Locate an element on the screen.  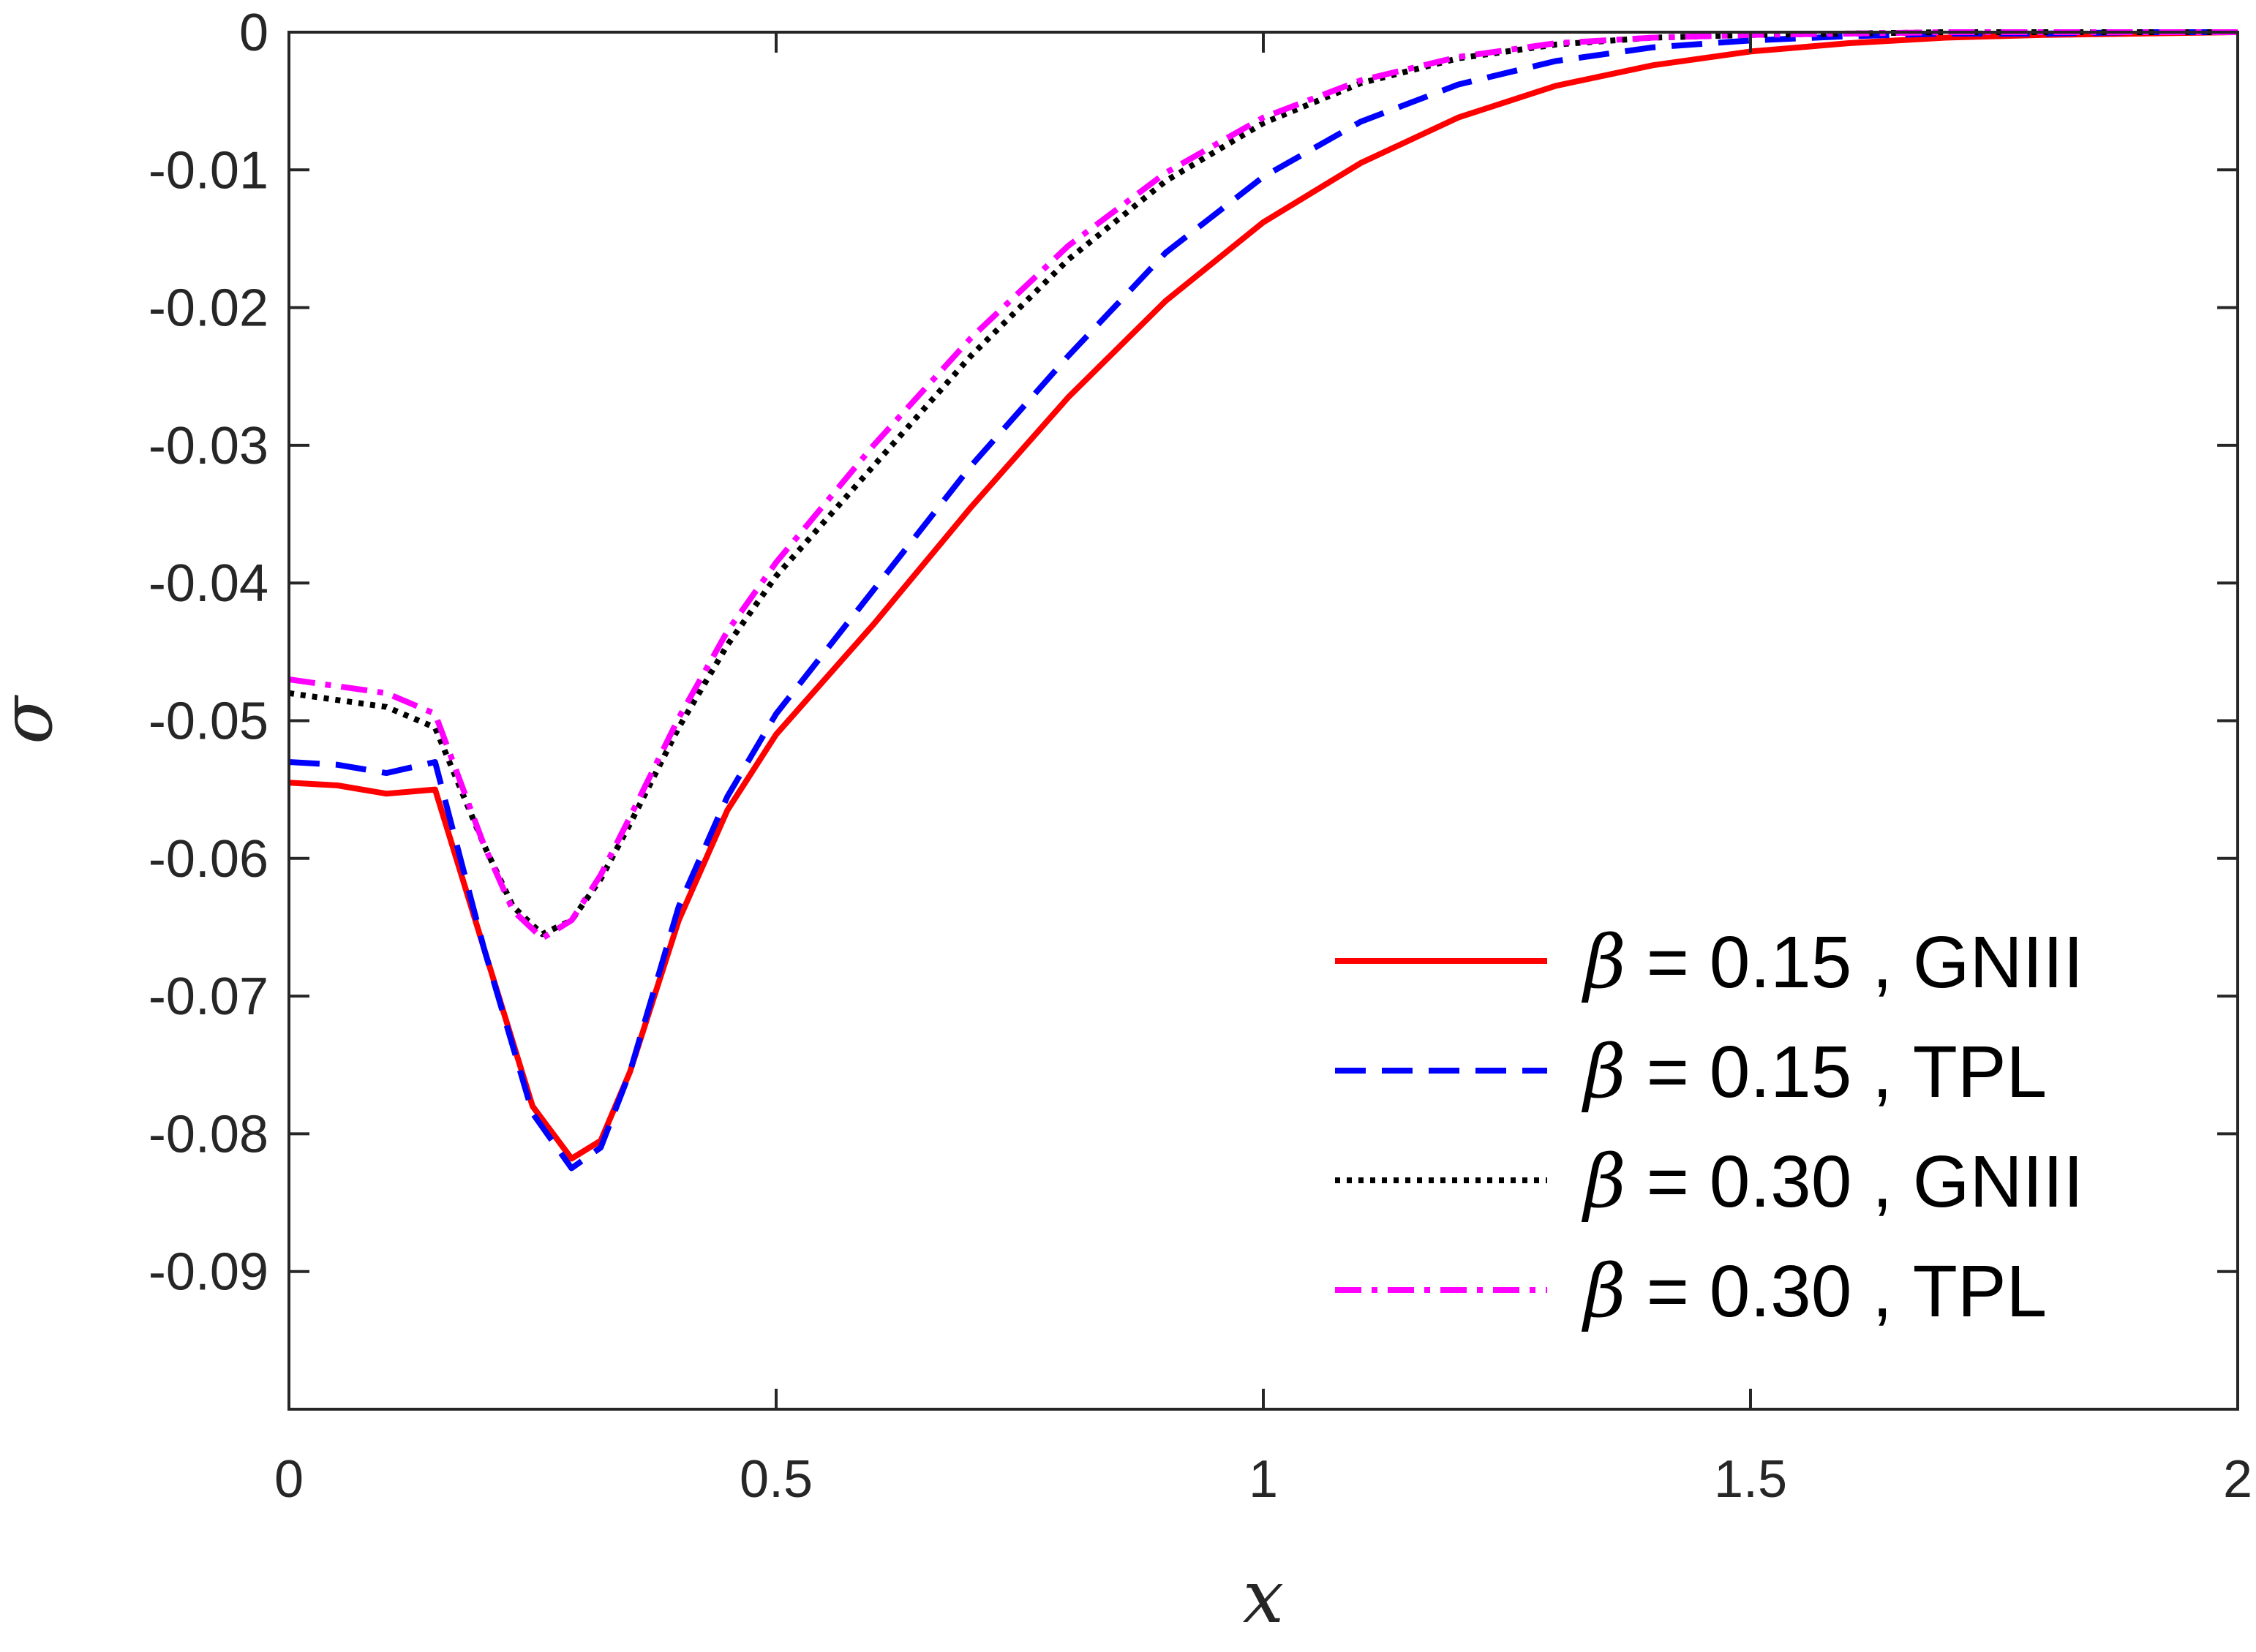
x-tick-label: 0 is located at coordinates (289, 1479).